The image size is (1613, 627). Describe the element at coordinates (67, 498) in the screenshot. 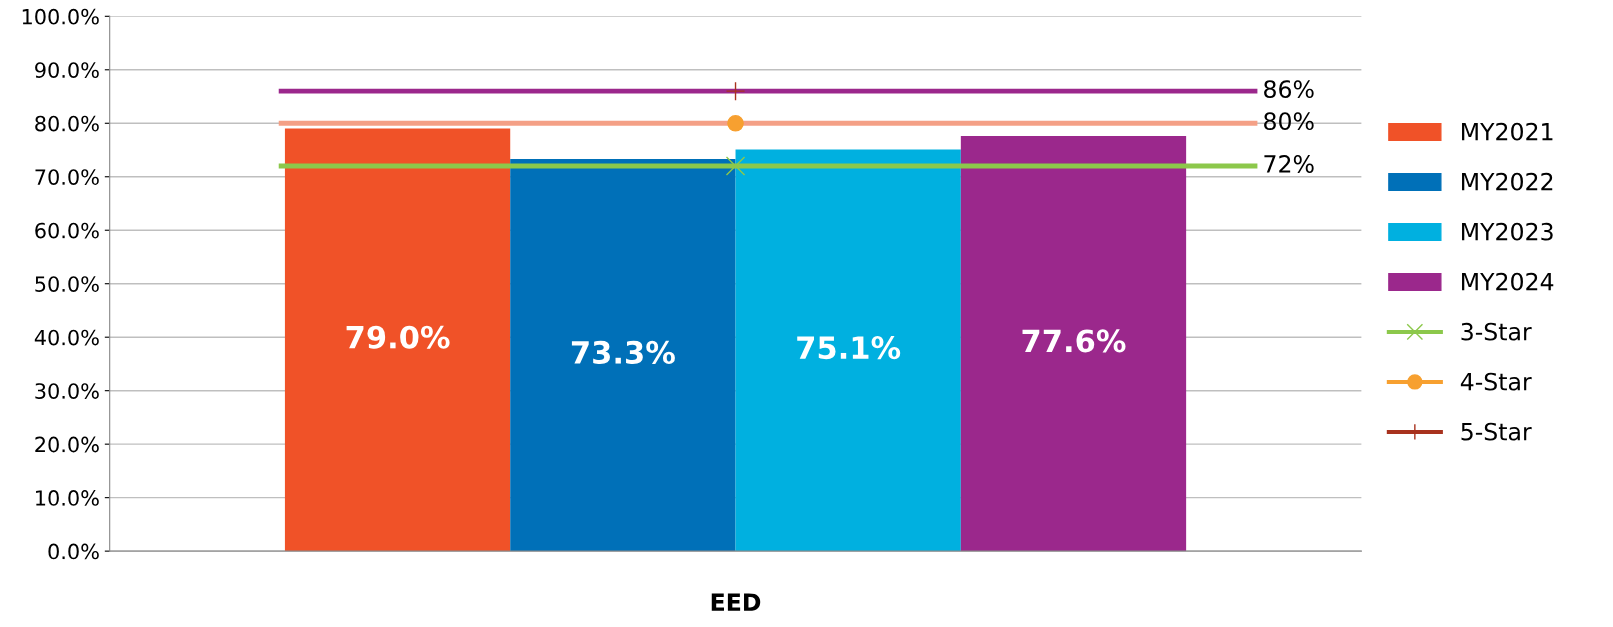

I see `y-tick-label: 10.0%` at that location.